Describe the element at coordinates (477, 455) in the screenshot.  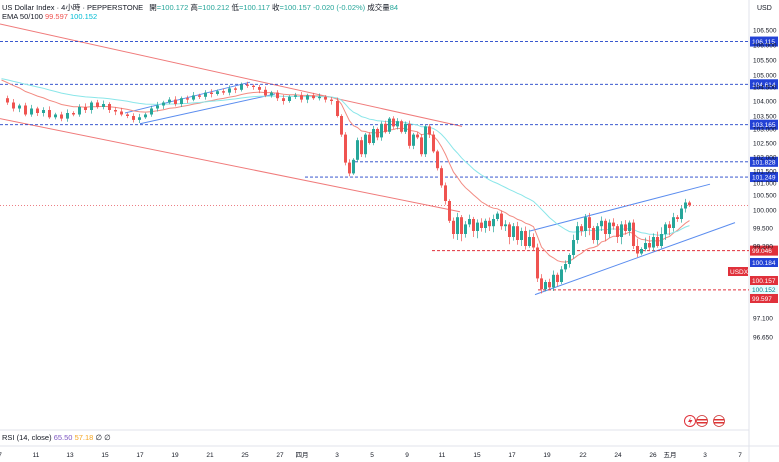
I see `time-tick-label: 15` at that location.